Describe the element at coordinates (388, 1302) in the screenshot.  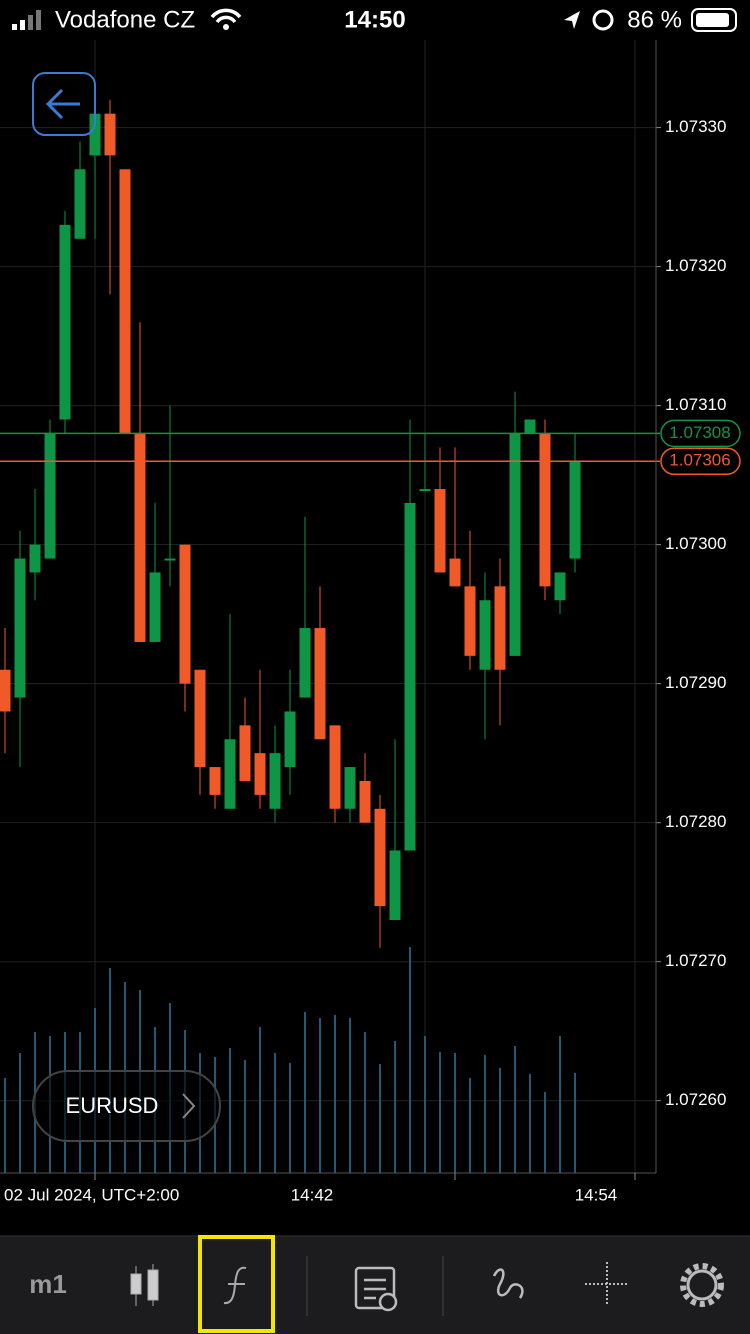
I see `plus-circle` at that location.